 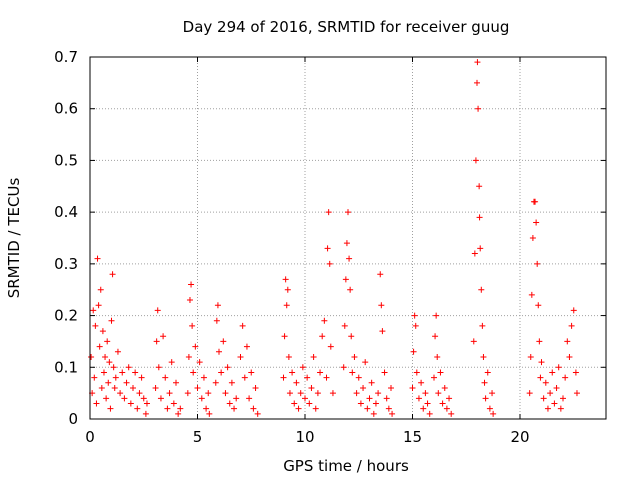 I want to click on x-tick-label: 5, so click(x=198, y=437).